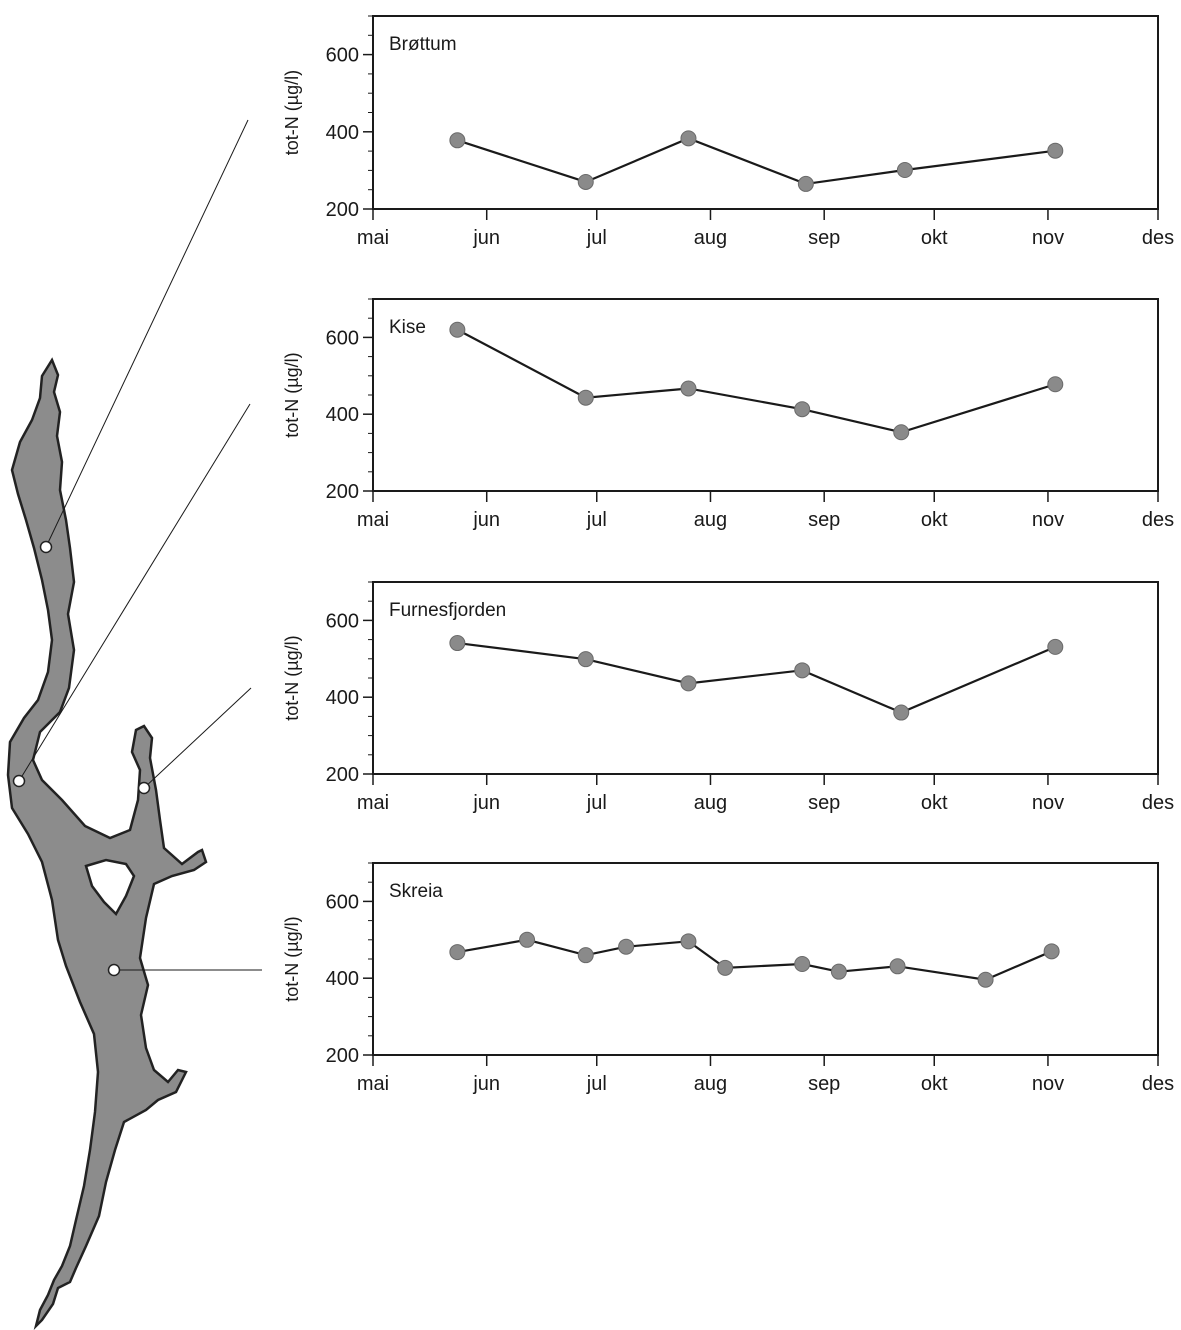  I want to click on lake-map, so click(107, 843).